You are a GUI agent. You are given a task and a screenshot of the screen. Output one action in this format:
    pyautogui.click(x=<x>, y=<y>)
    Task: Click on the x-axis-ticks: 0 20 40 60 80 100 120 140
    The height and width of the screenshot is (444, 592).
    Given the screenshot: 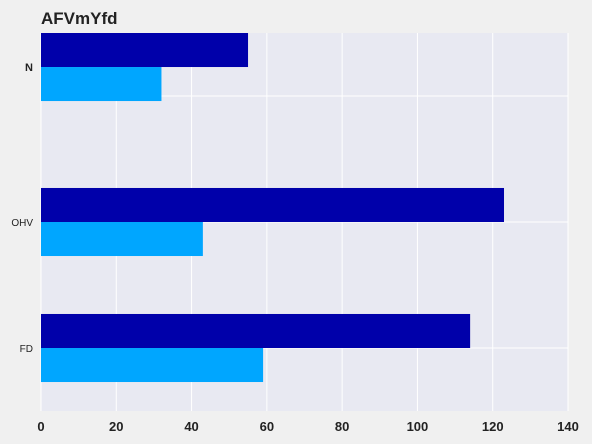 What is the action you would take?
    pyautogui.click(x=307, y=426)
    